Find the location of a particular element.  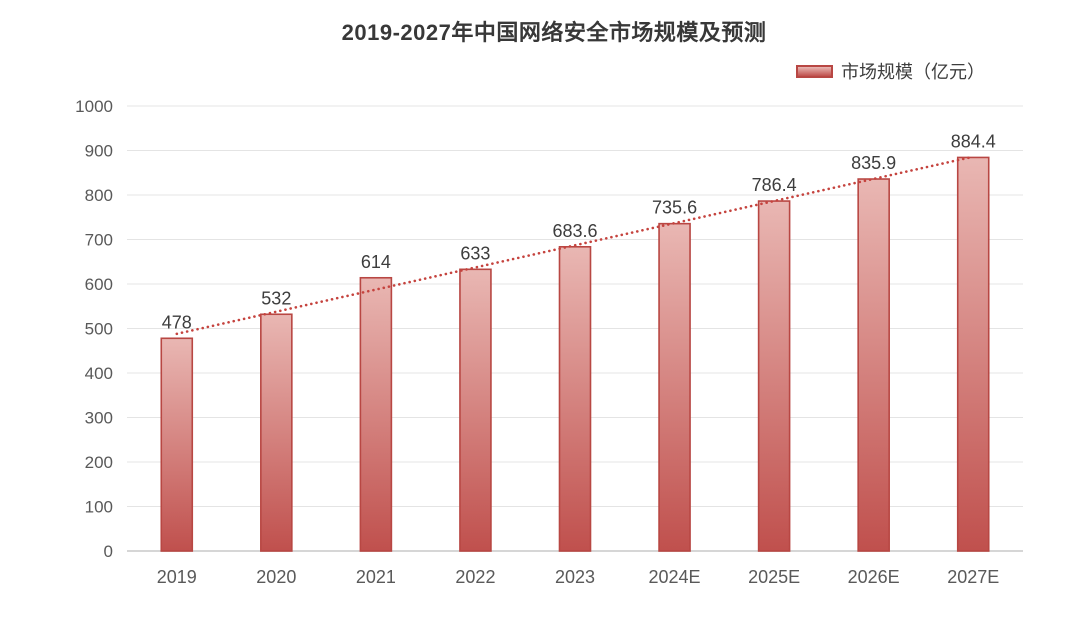

y-tick-label: 500 is located at coordinates (99, 329).